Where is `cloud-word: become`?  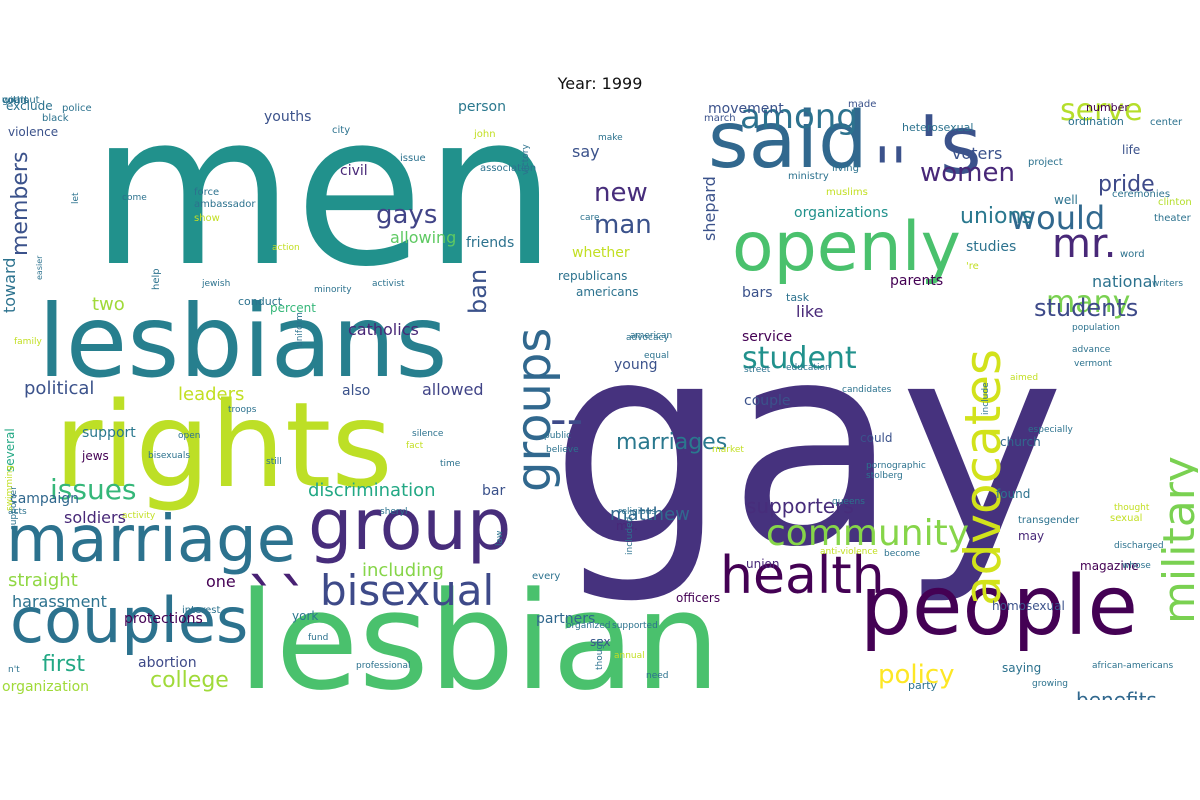
cloud-word: become is located at coordinates (902, 554).